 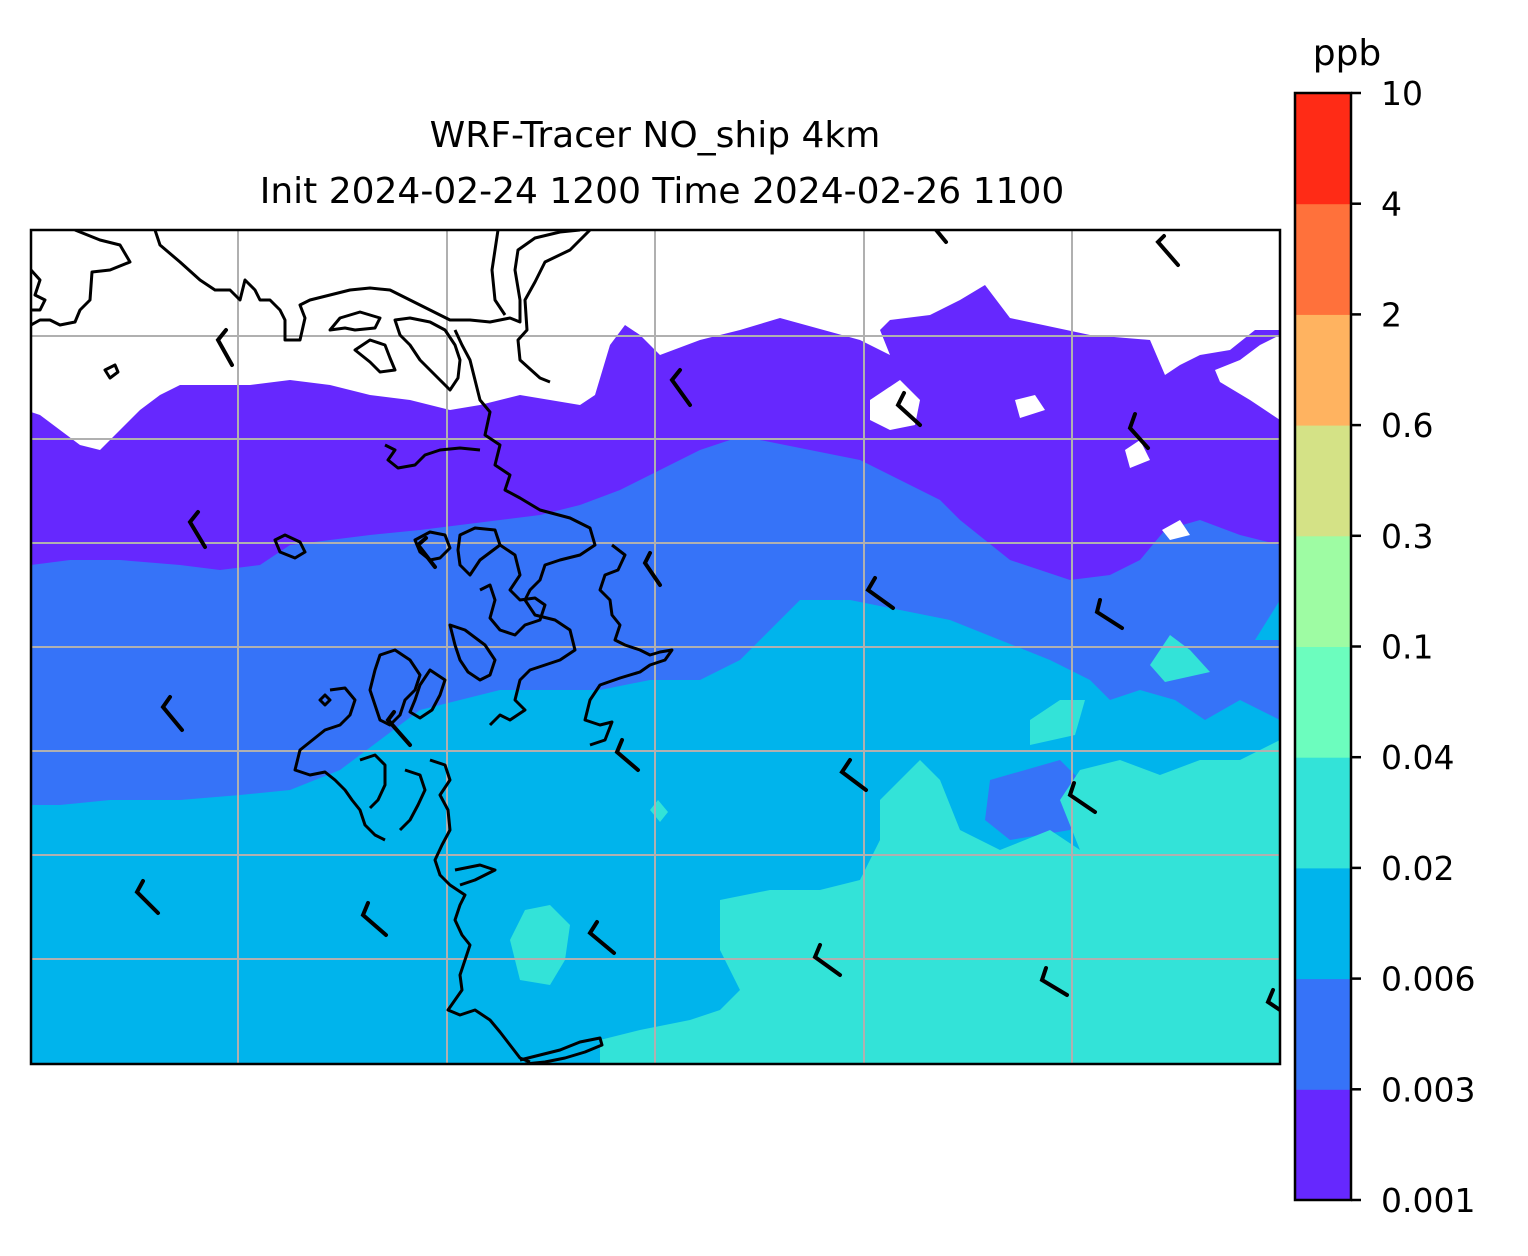 I want to click on colorbar-unit-label: ppb, so click(x=1347, y=53).